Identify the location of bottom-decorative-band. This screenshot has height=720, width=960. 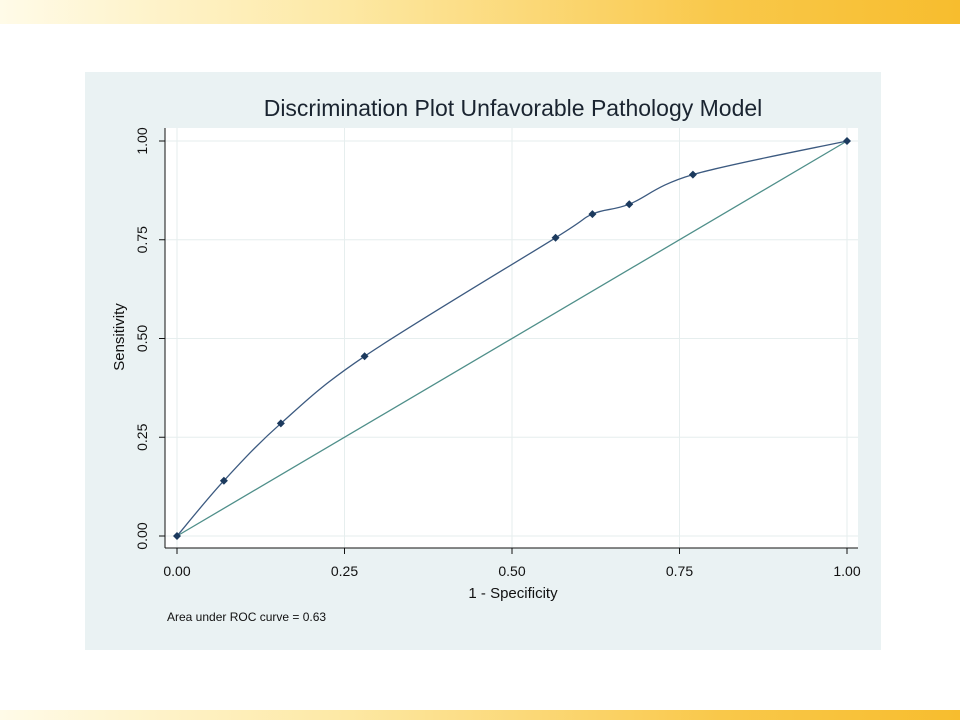
(480, 715).